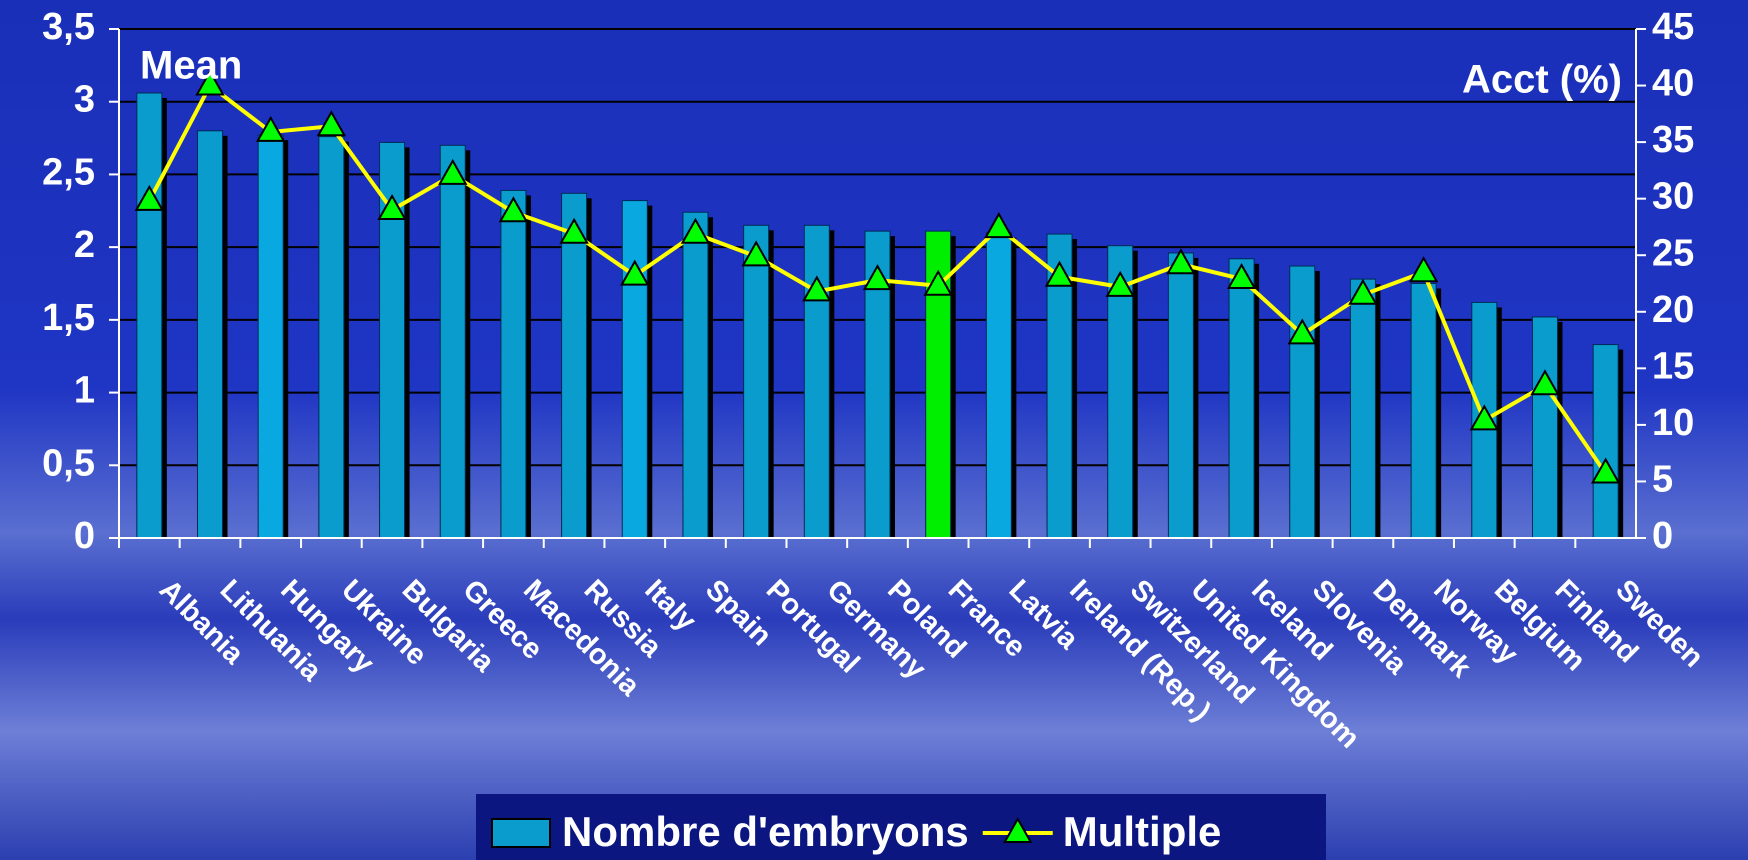 This screenshot has width=1748, height=860. I want to click on legend-label: Nombre d'embryons, so click(765, 831).